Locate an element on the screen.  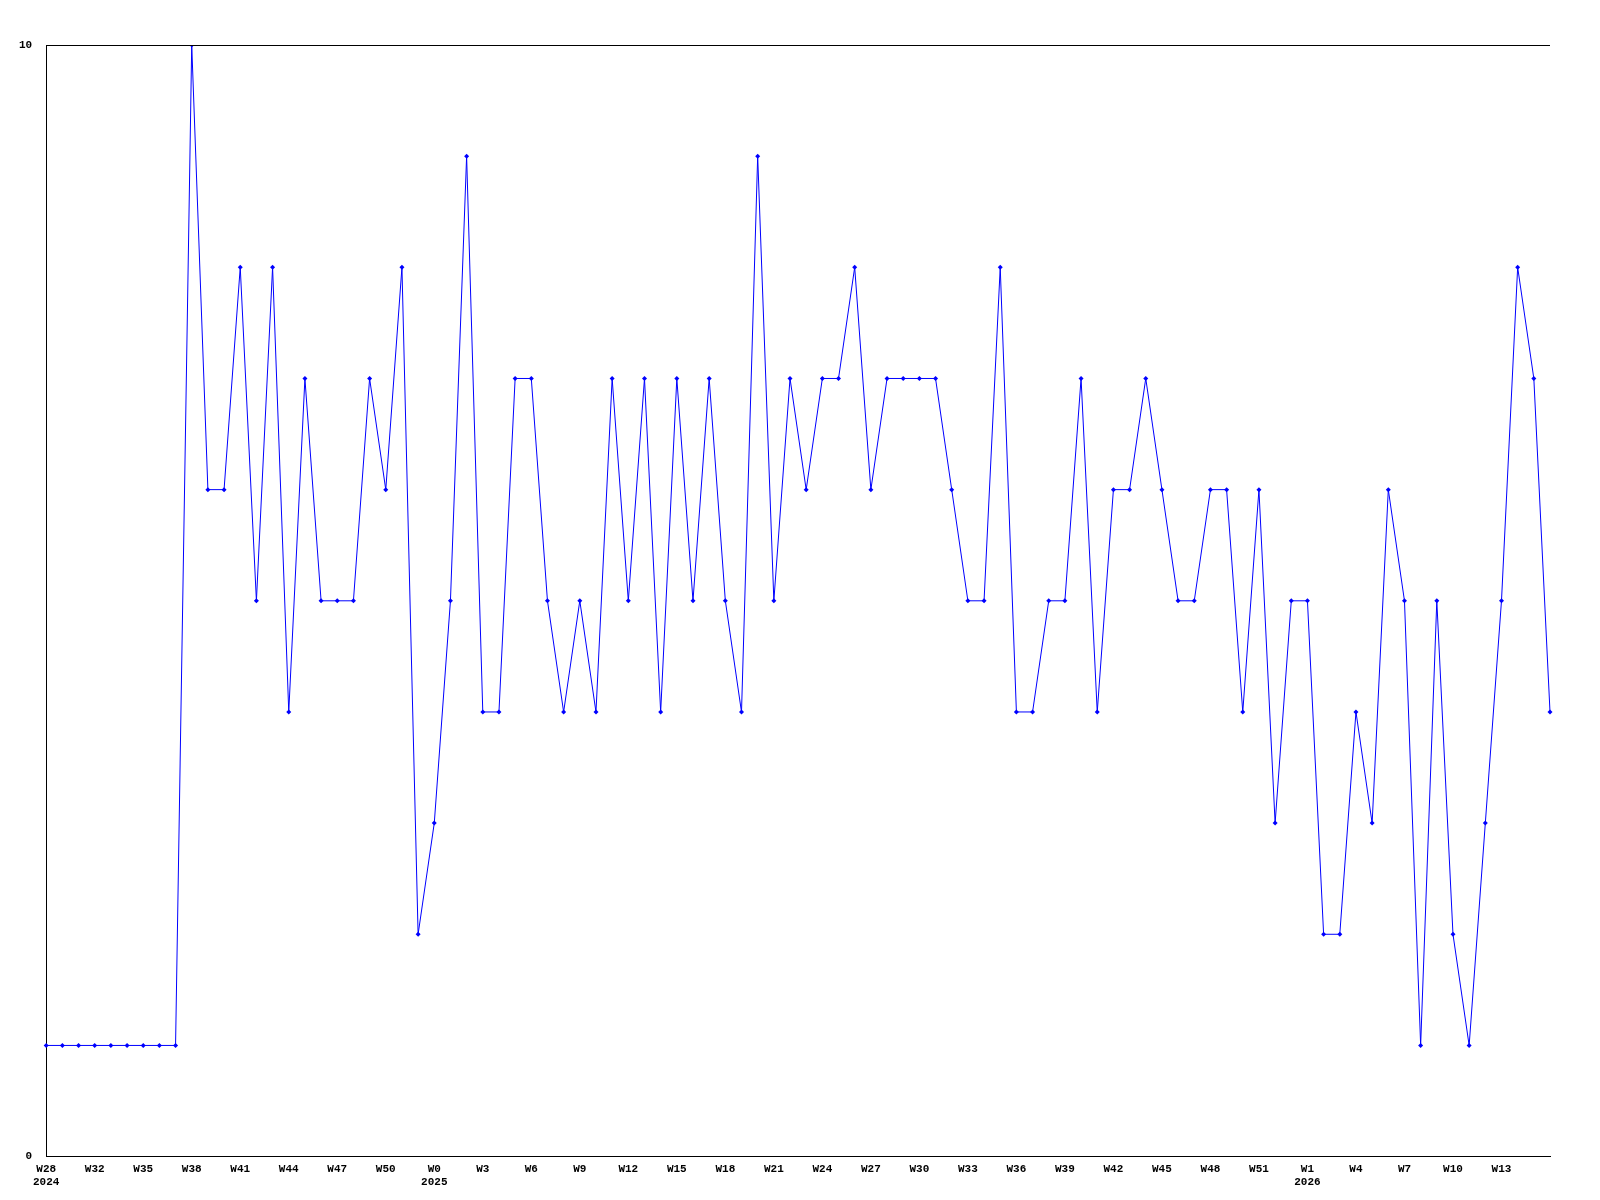
x-tick-label: W48 is located at coordinates (1210, 1168).